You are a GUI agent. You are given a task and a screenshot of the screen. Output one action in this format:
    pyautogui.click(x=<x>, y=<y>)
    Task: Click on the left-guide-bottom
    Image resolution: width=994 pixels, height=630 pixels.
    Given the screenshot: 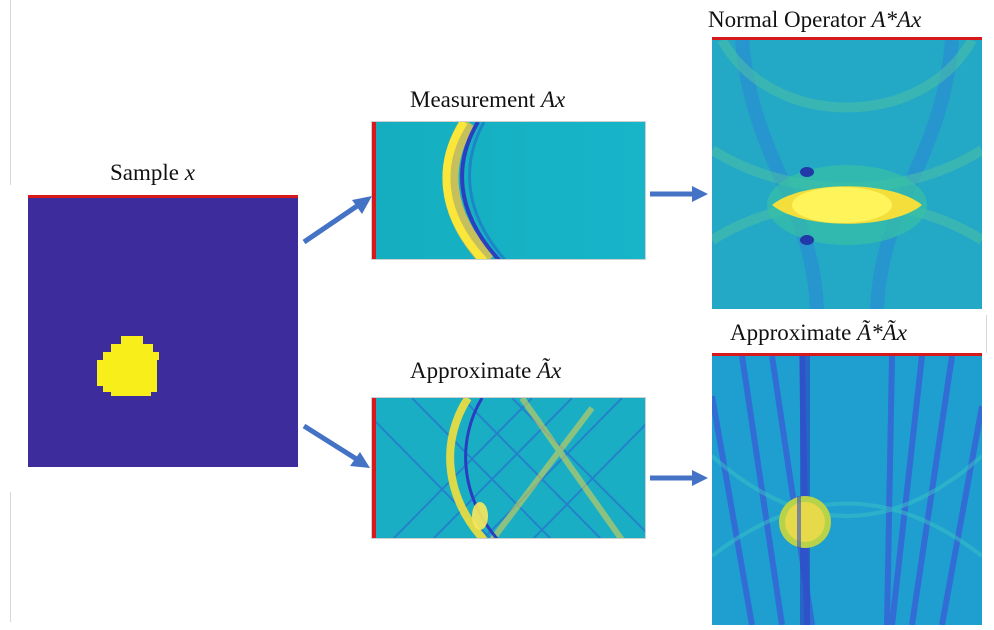 What is the action you would take?
    pyautogui.click(x=10, y=557)
    